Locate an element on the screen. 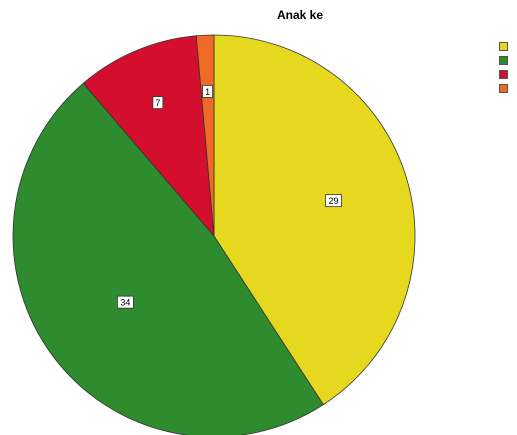 The image size is (517, 435). svg-text: 1 is located at coordinates (207, 92).